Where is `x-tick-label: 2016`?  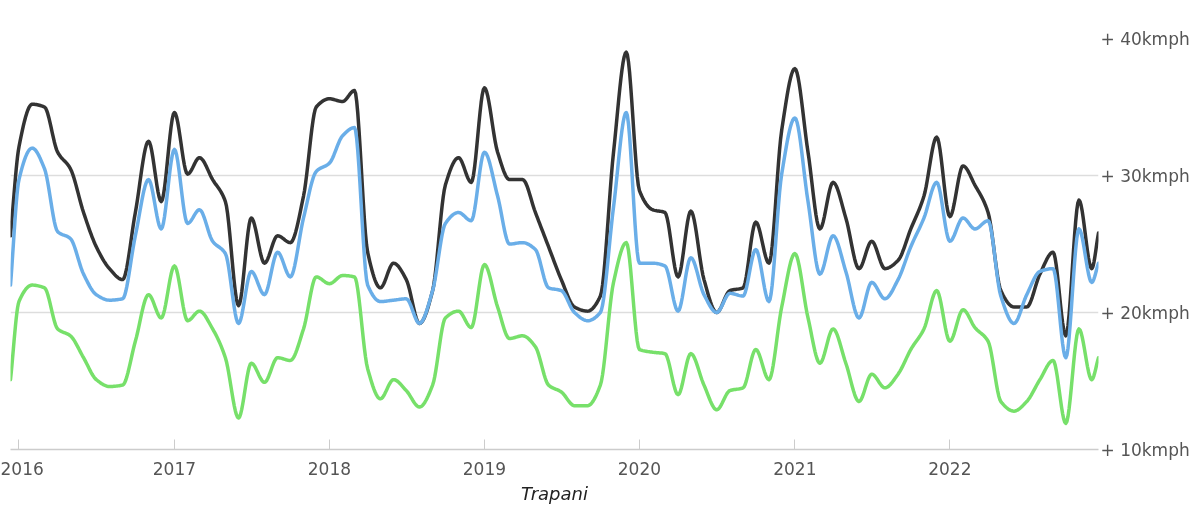 x-tick-label: 2016 is located at coordinates (22, 468).